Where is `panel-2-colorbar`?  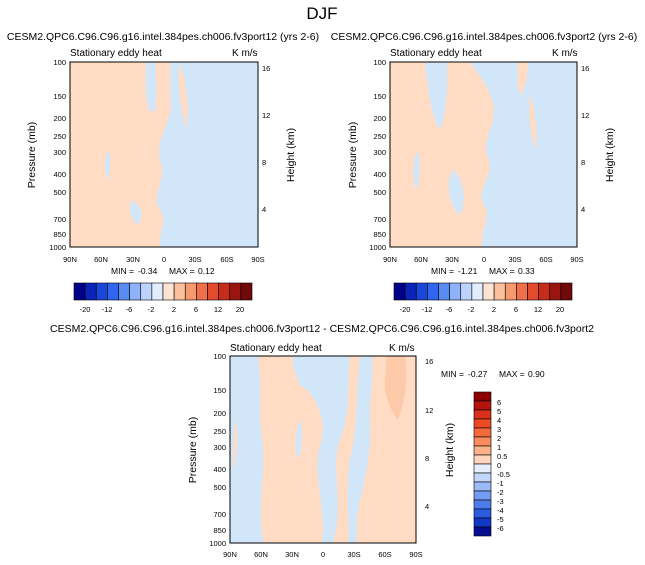
panel-2-colorbar is located at coordinates (483, 291).